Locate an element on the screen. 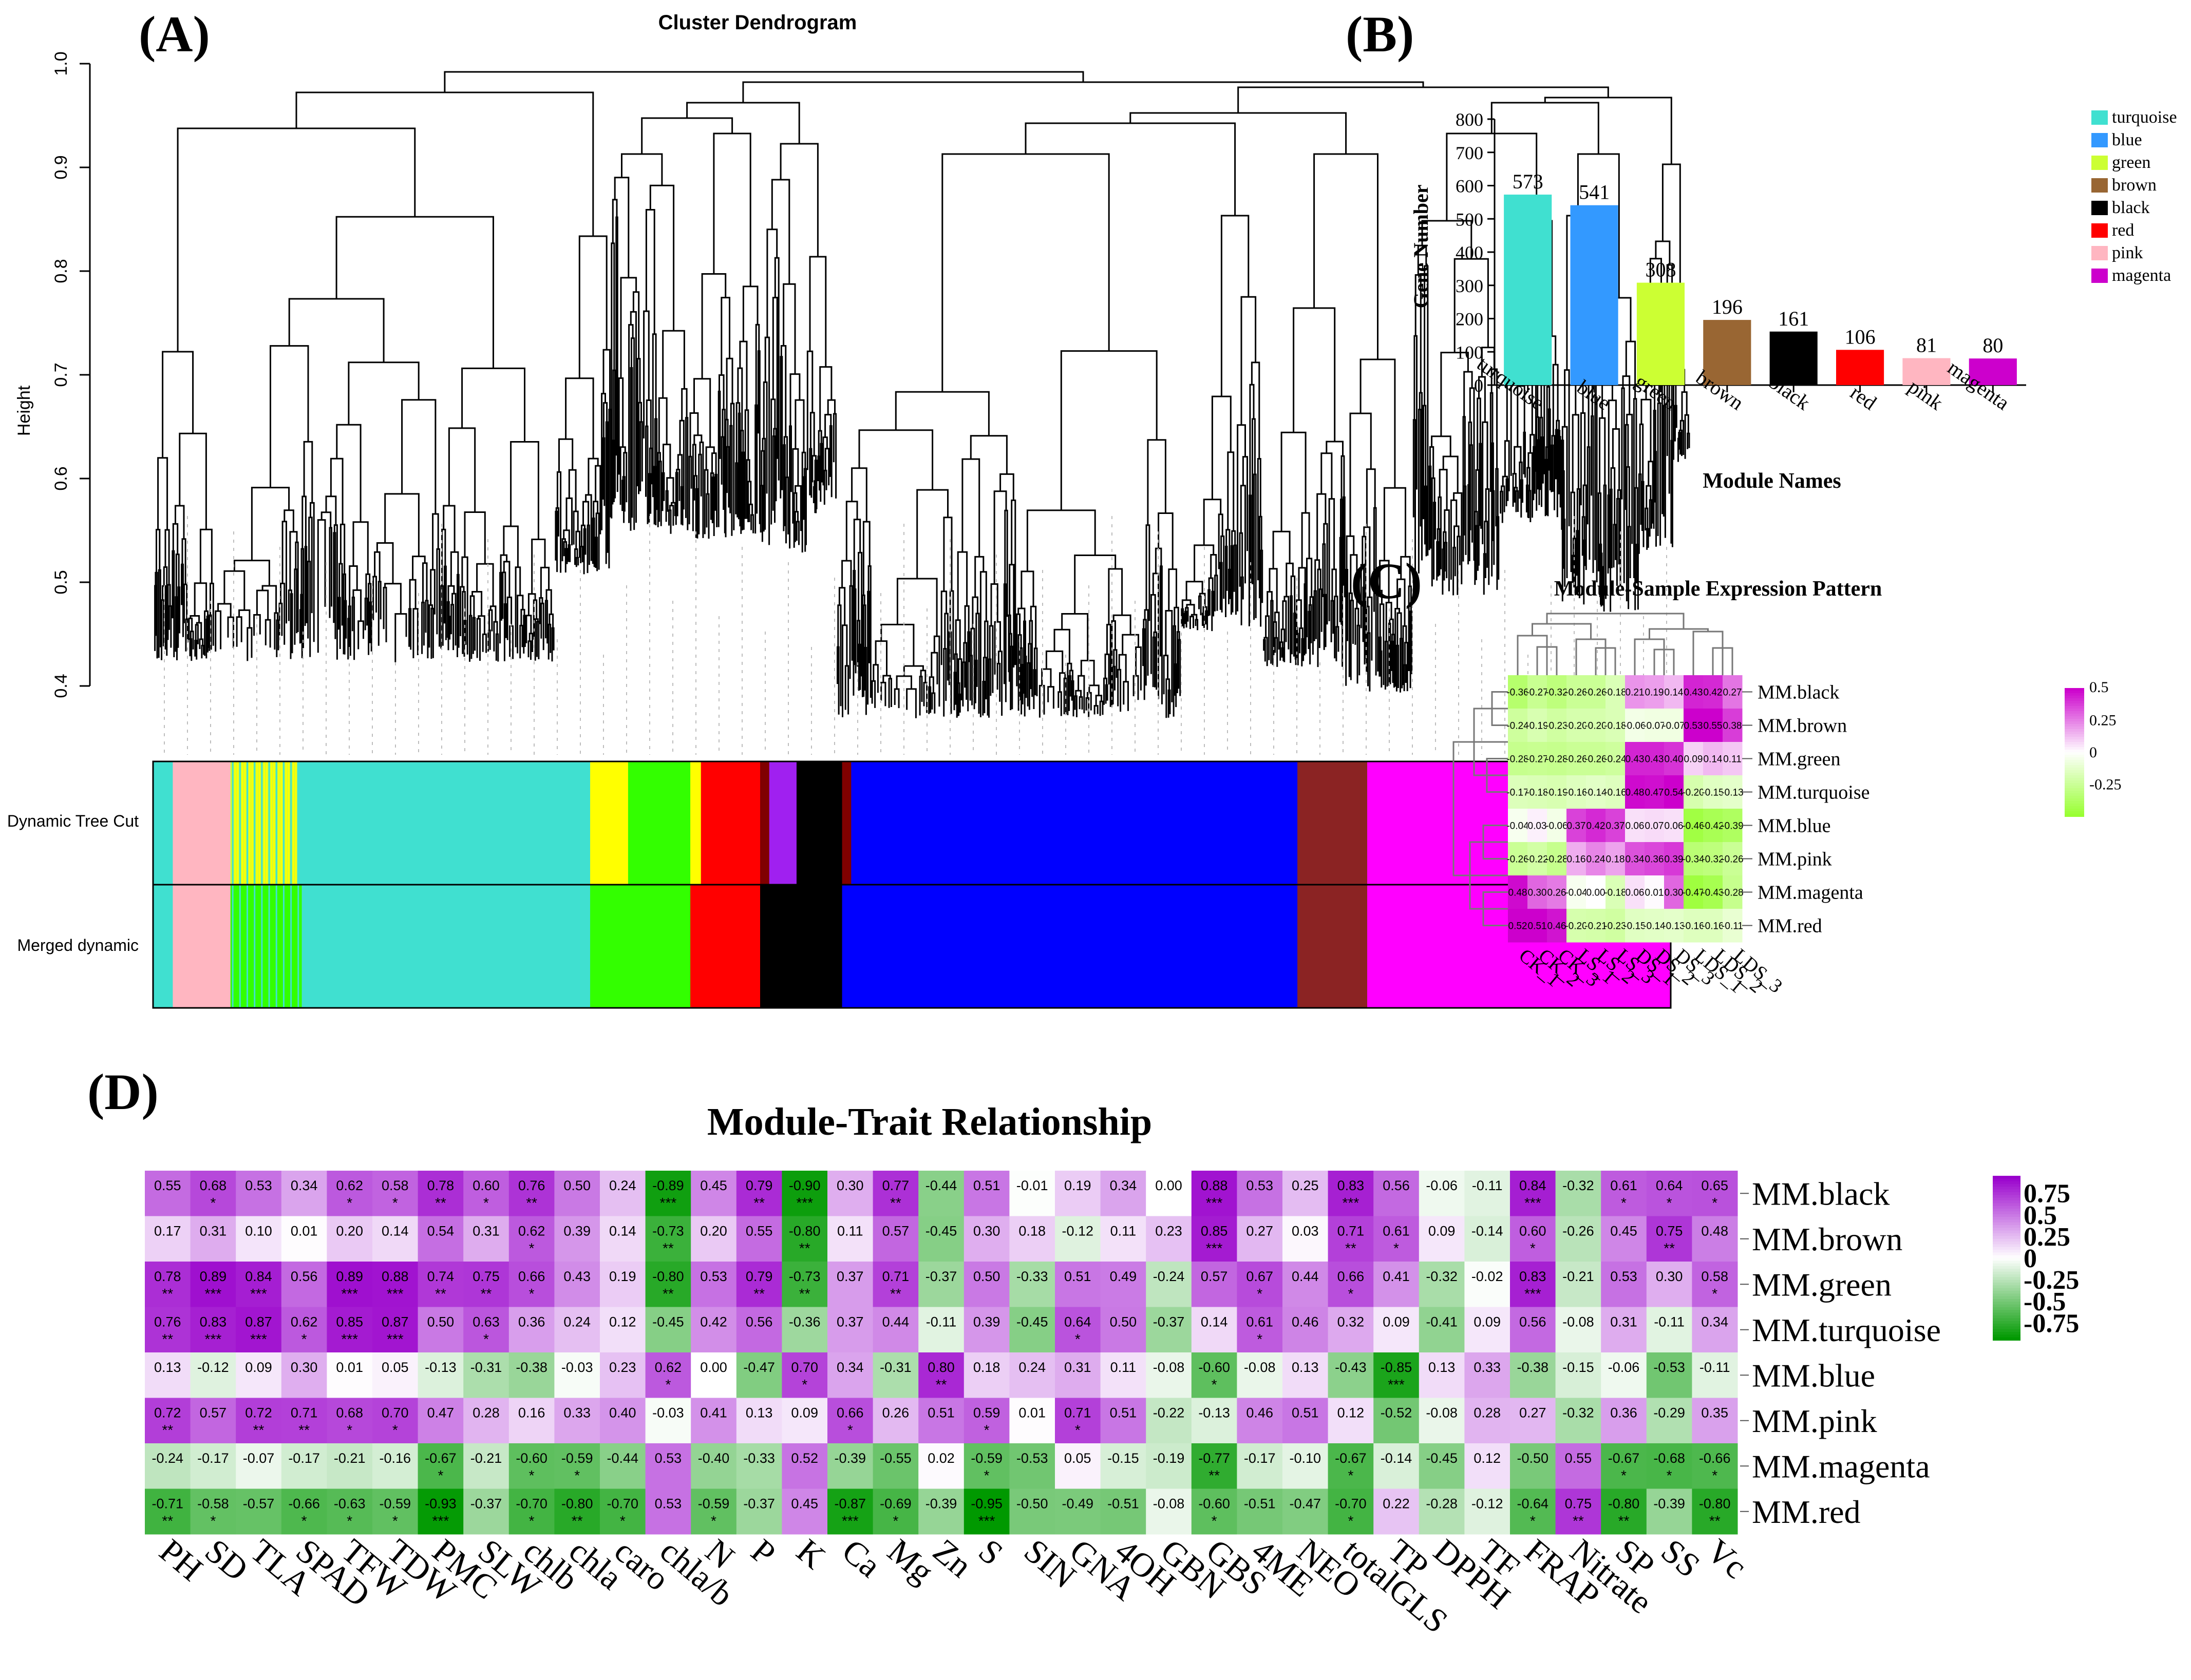  heat-cell-value: 0.88 is located at coordinates (395, 1276).